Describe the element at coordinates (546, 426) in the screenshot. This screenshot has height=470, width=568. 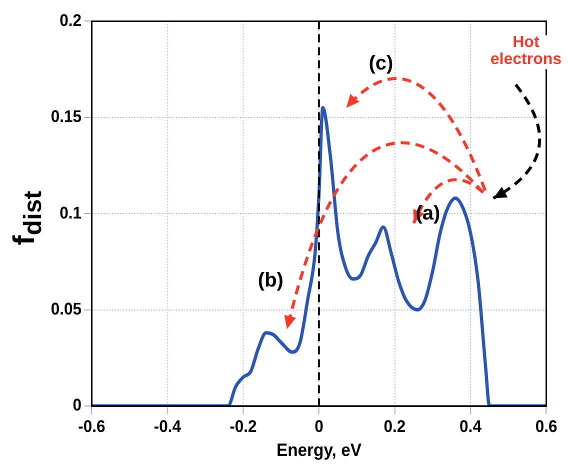
I see `x-tick-label: 0.6` at that location.